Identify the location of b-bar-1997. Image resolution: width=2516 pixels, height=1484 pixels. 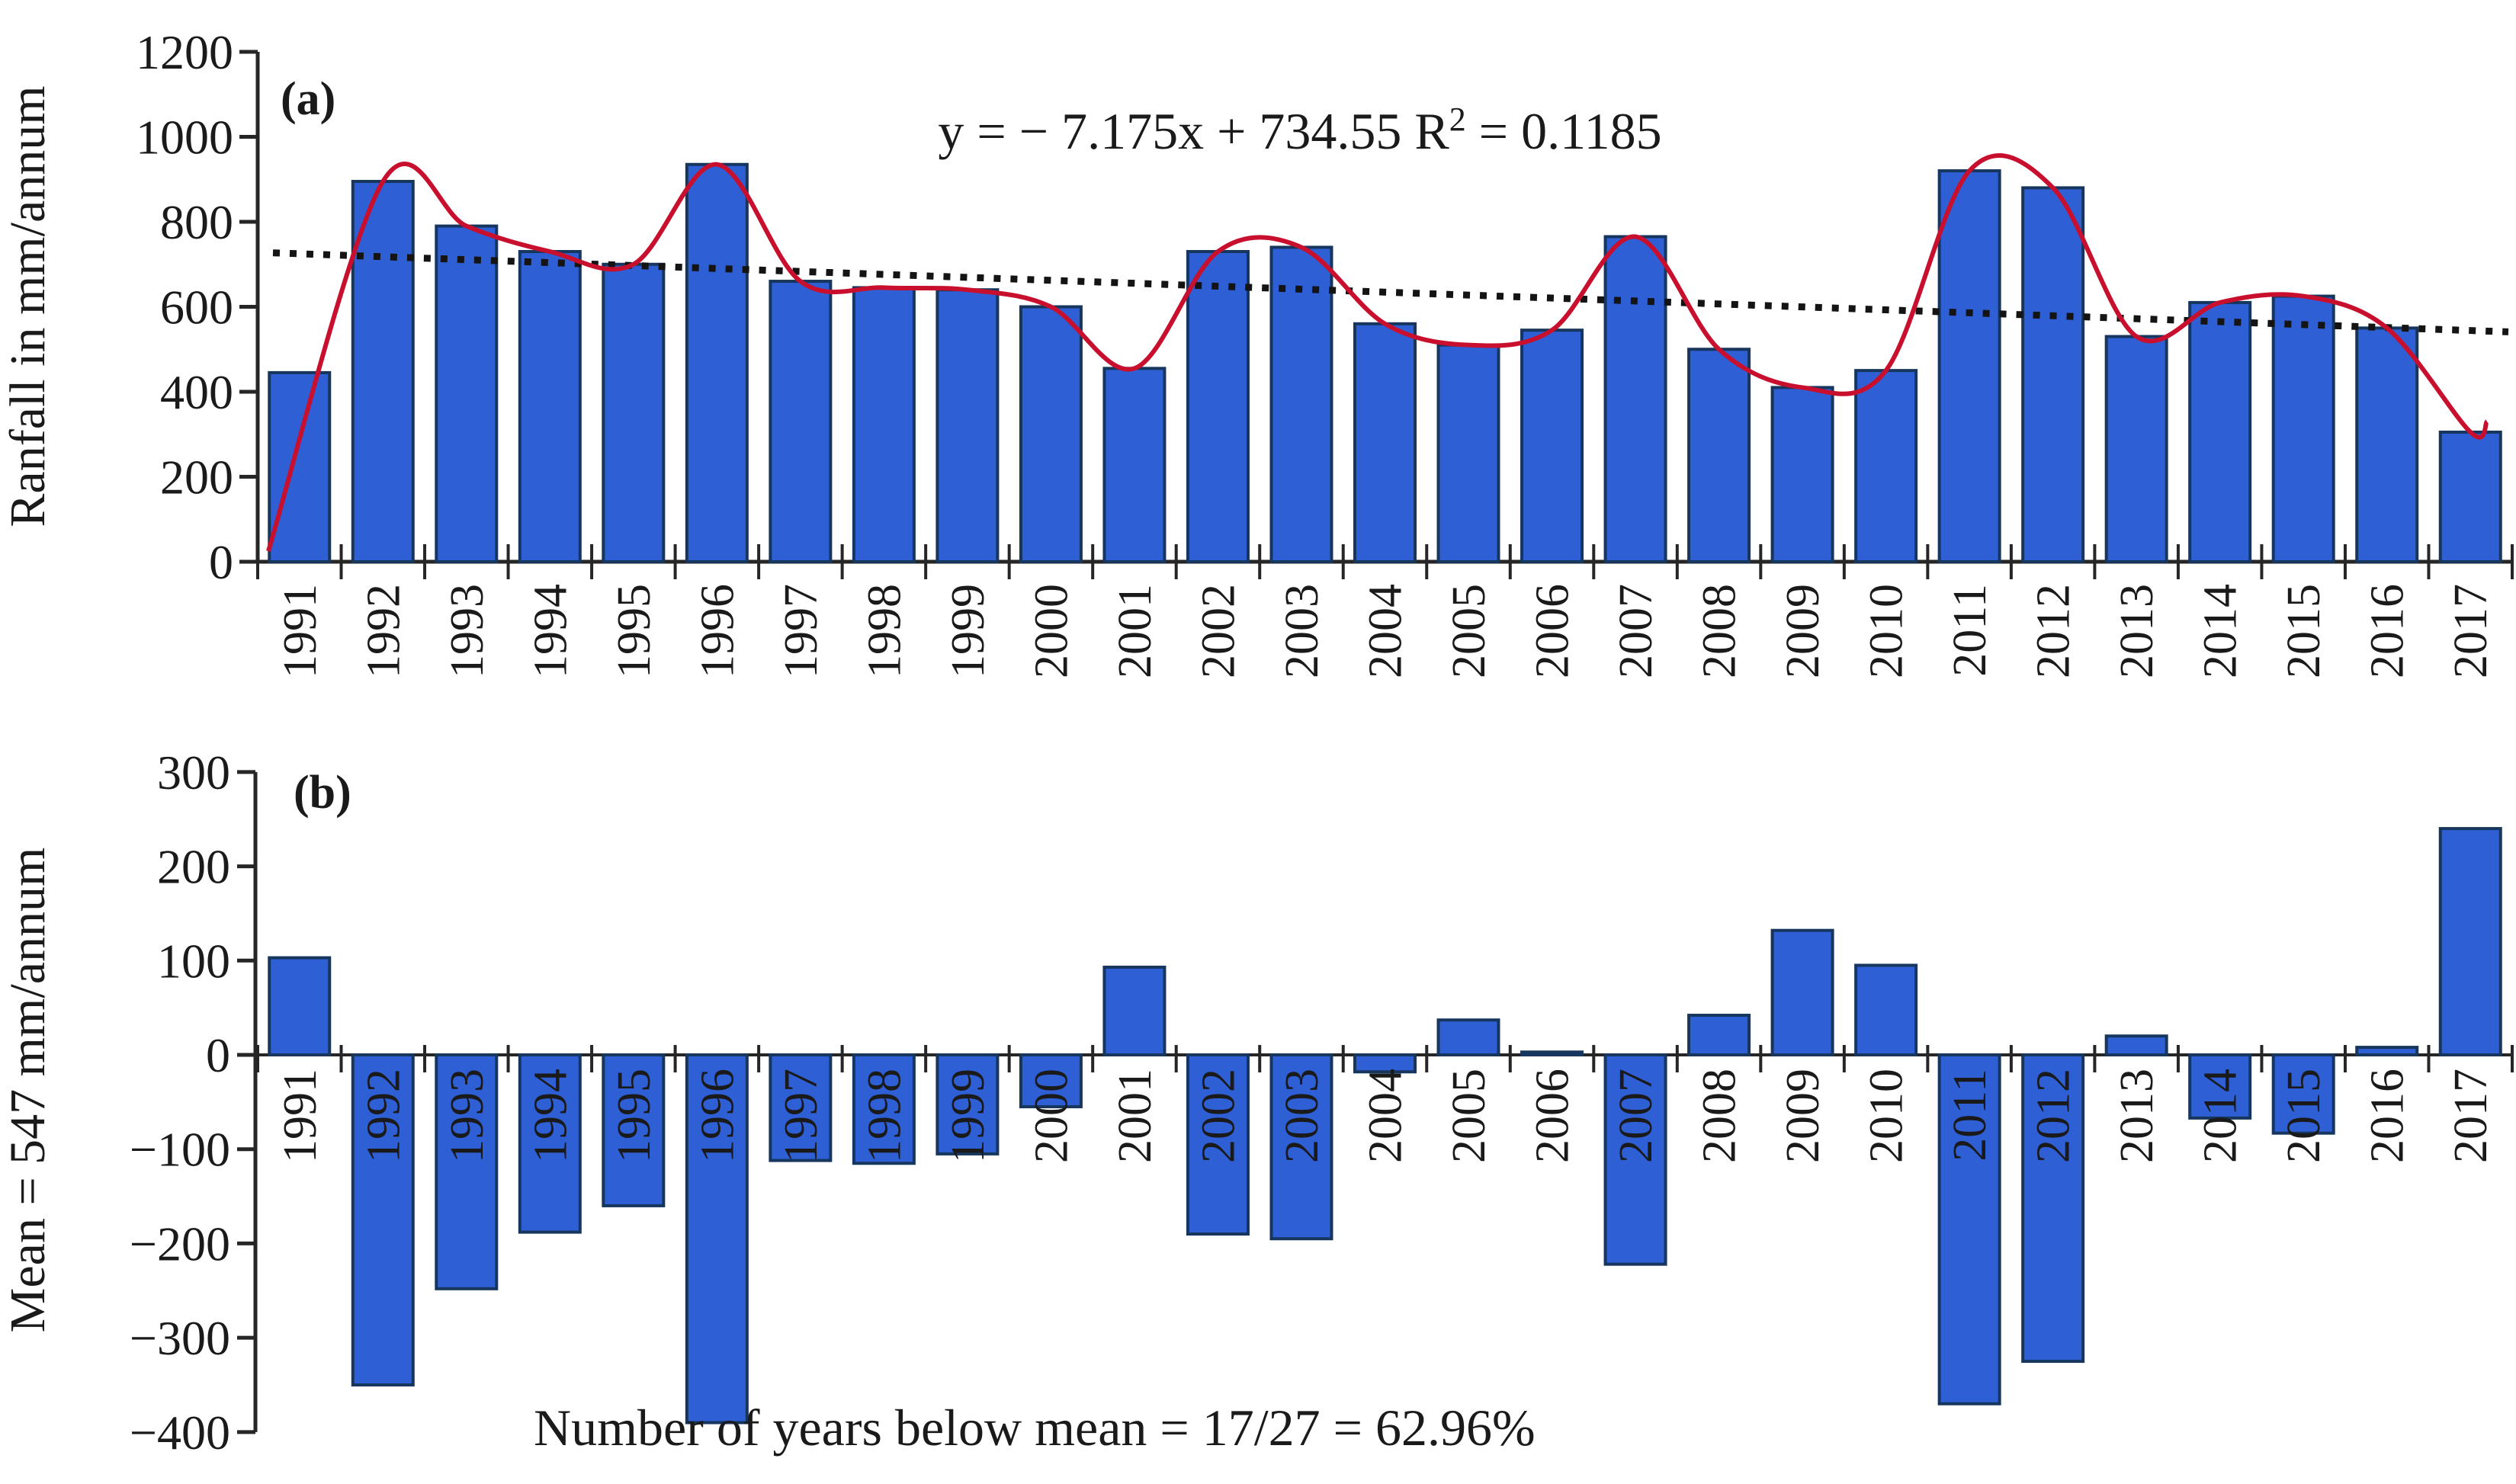
(801, 1107).